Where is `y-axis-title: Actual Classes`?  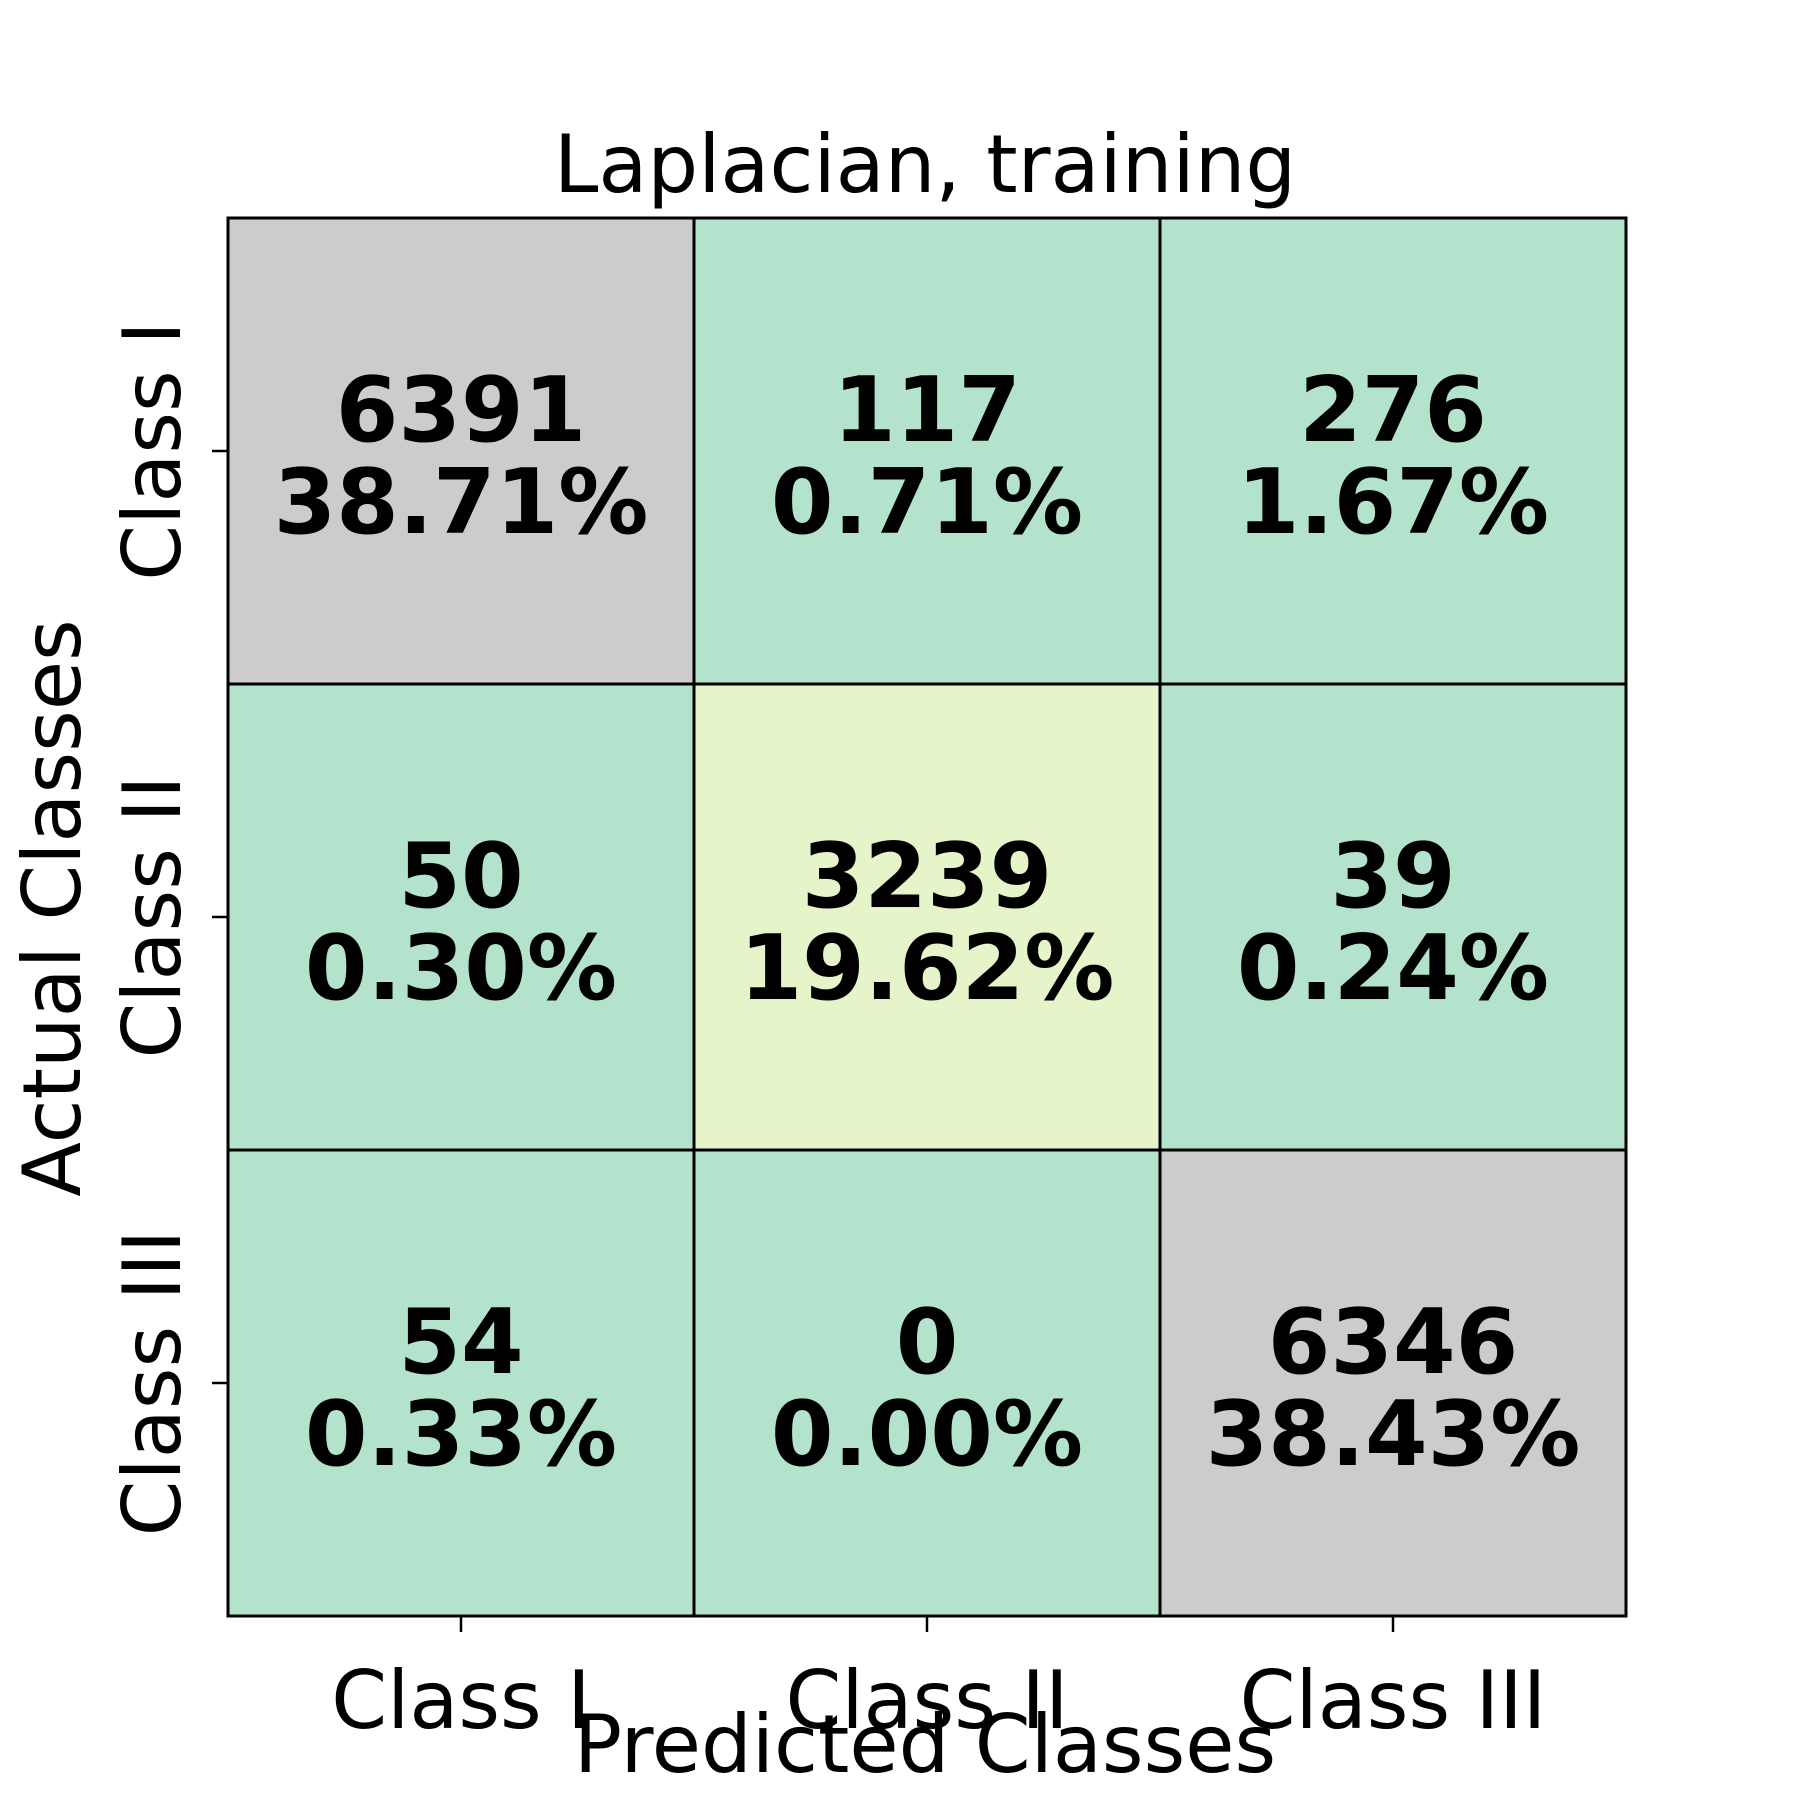 y-axis-title: Actual Classes is located at coordinates (52, 907).